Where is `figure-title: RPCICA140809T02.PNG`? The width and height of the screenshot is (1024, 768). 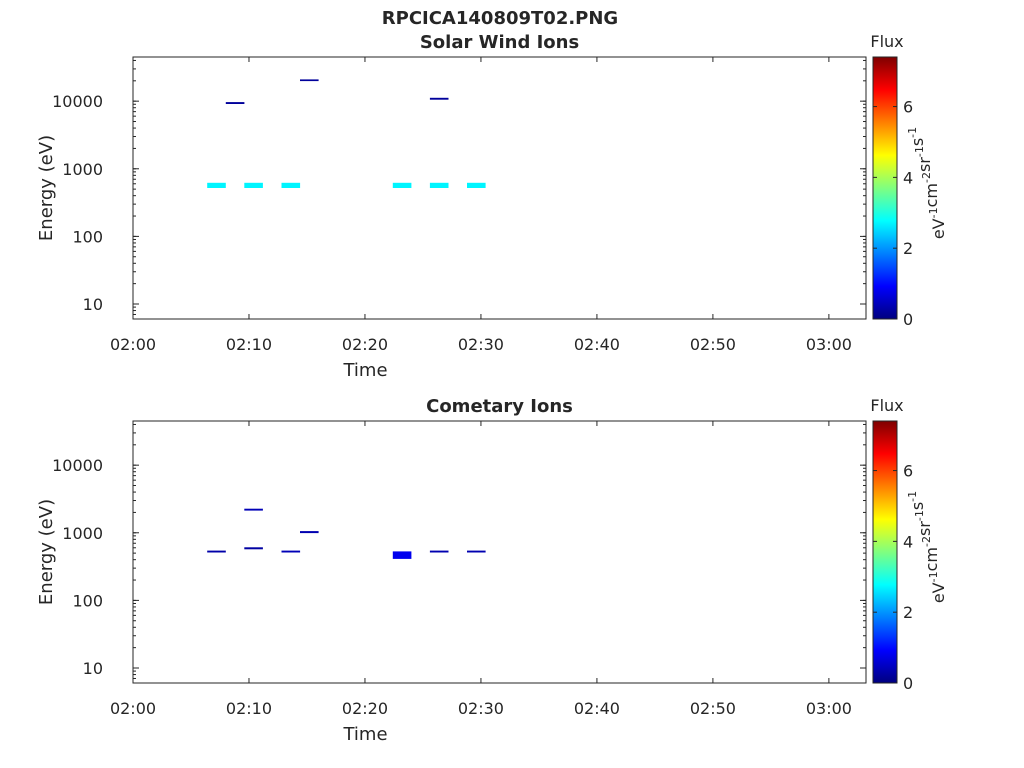 figure-title: RPCICA140809T02.PNG is located at coordinates (500, 18).